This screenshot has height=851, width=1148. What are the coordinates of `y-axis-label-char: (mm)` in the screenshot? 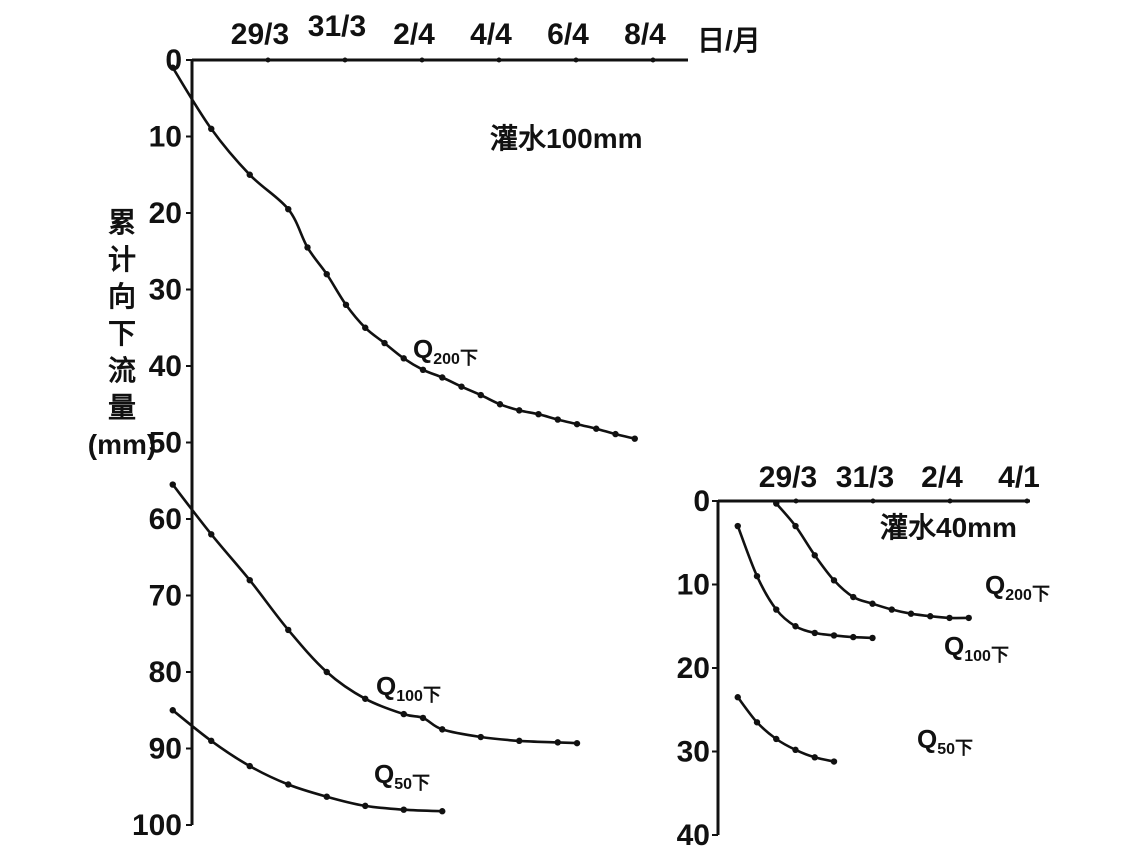 It's located at (122, 444).